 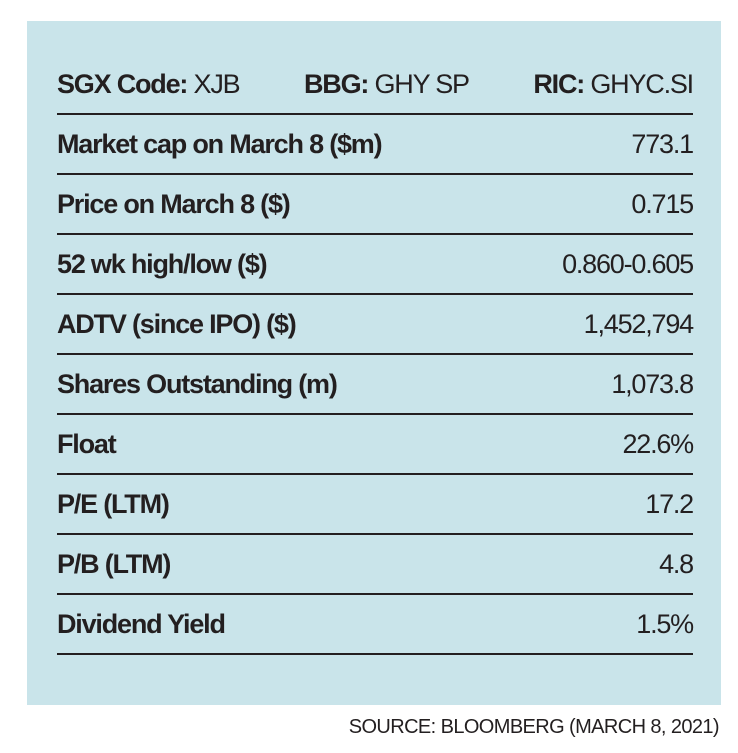 I want to click on row-label: P/B (LTM), so click(x=114, y=563).